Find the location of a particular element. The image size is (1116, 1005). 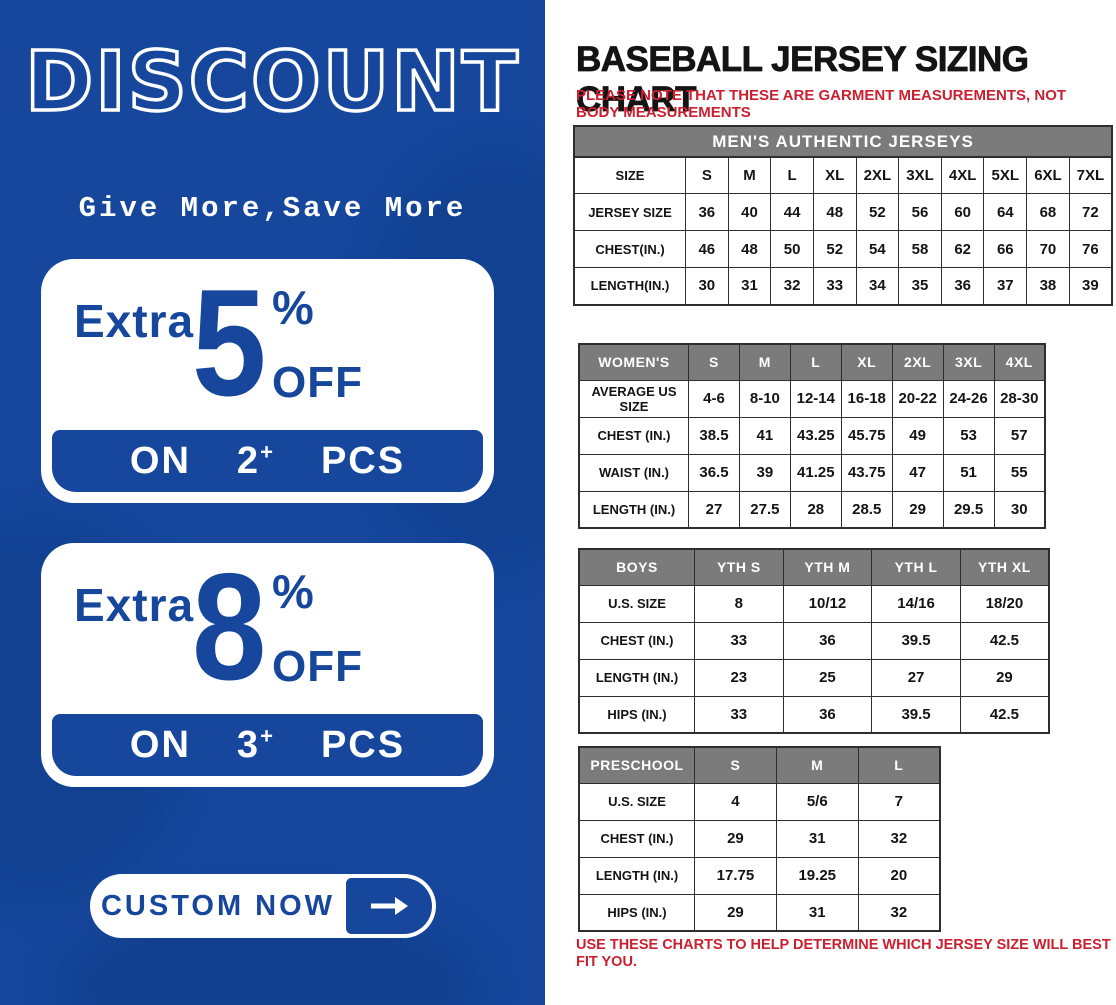

table-header-row: BOYS YTH S YTH M YTH L YTH XL is located at coordinates (814, 567).